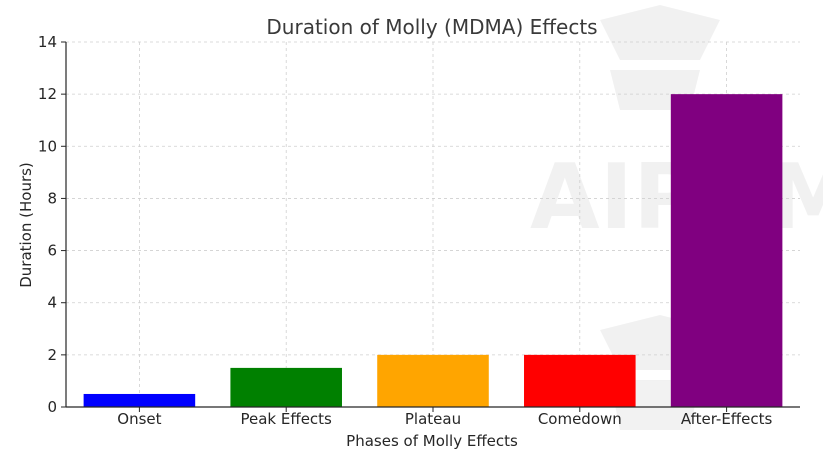 The height and width of the screenshot is (453, 823). What do you see at coordinates (727, 419) in the screenshot?
I see `x-tick-label: After-Effects` at bounding box center [727, 419].